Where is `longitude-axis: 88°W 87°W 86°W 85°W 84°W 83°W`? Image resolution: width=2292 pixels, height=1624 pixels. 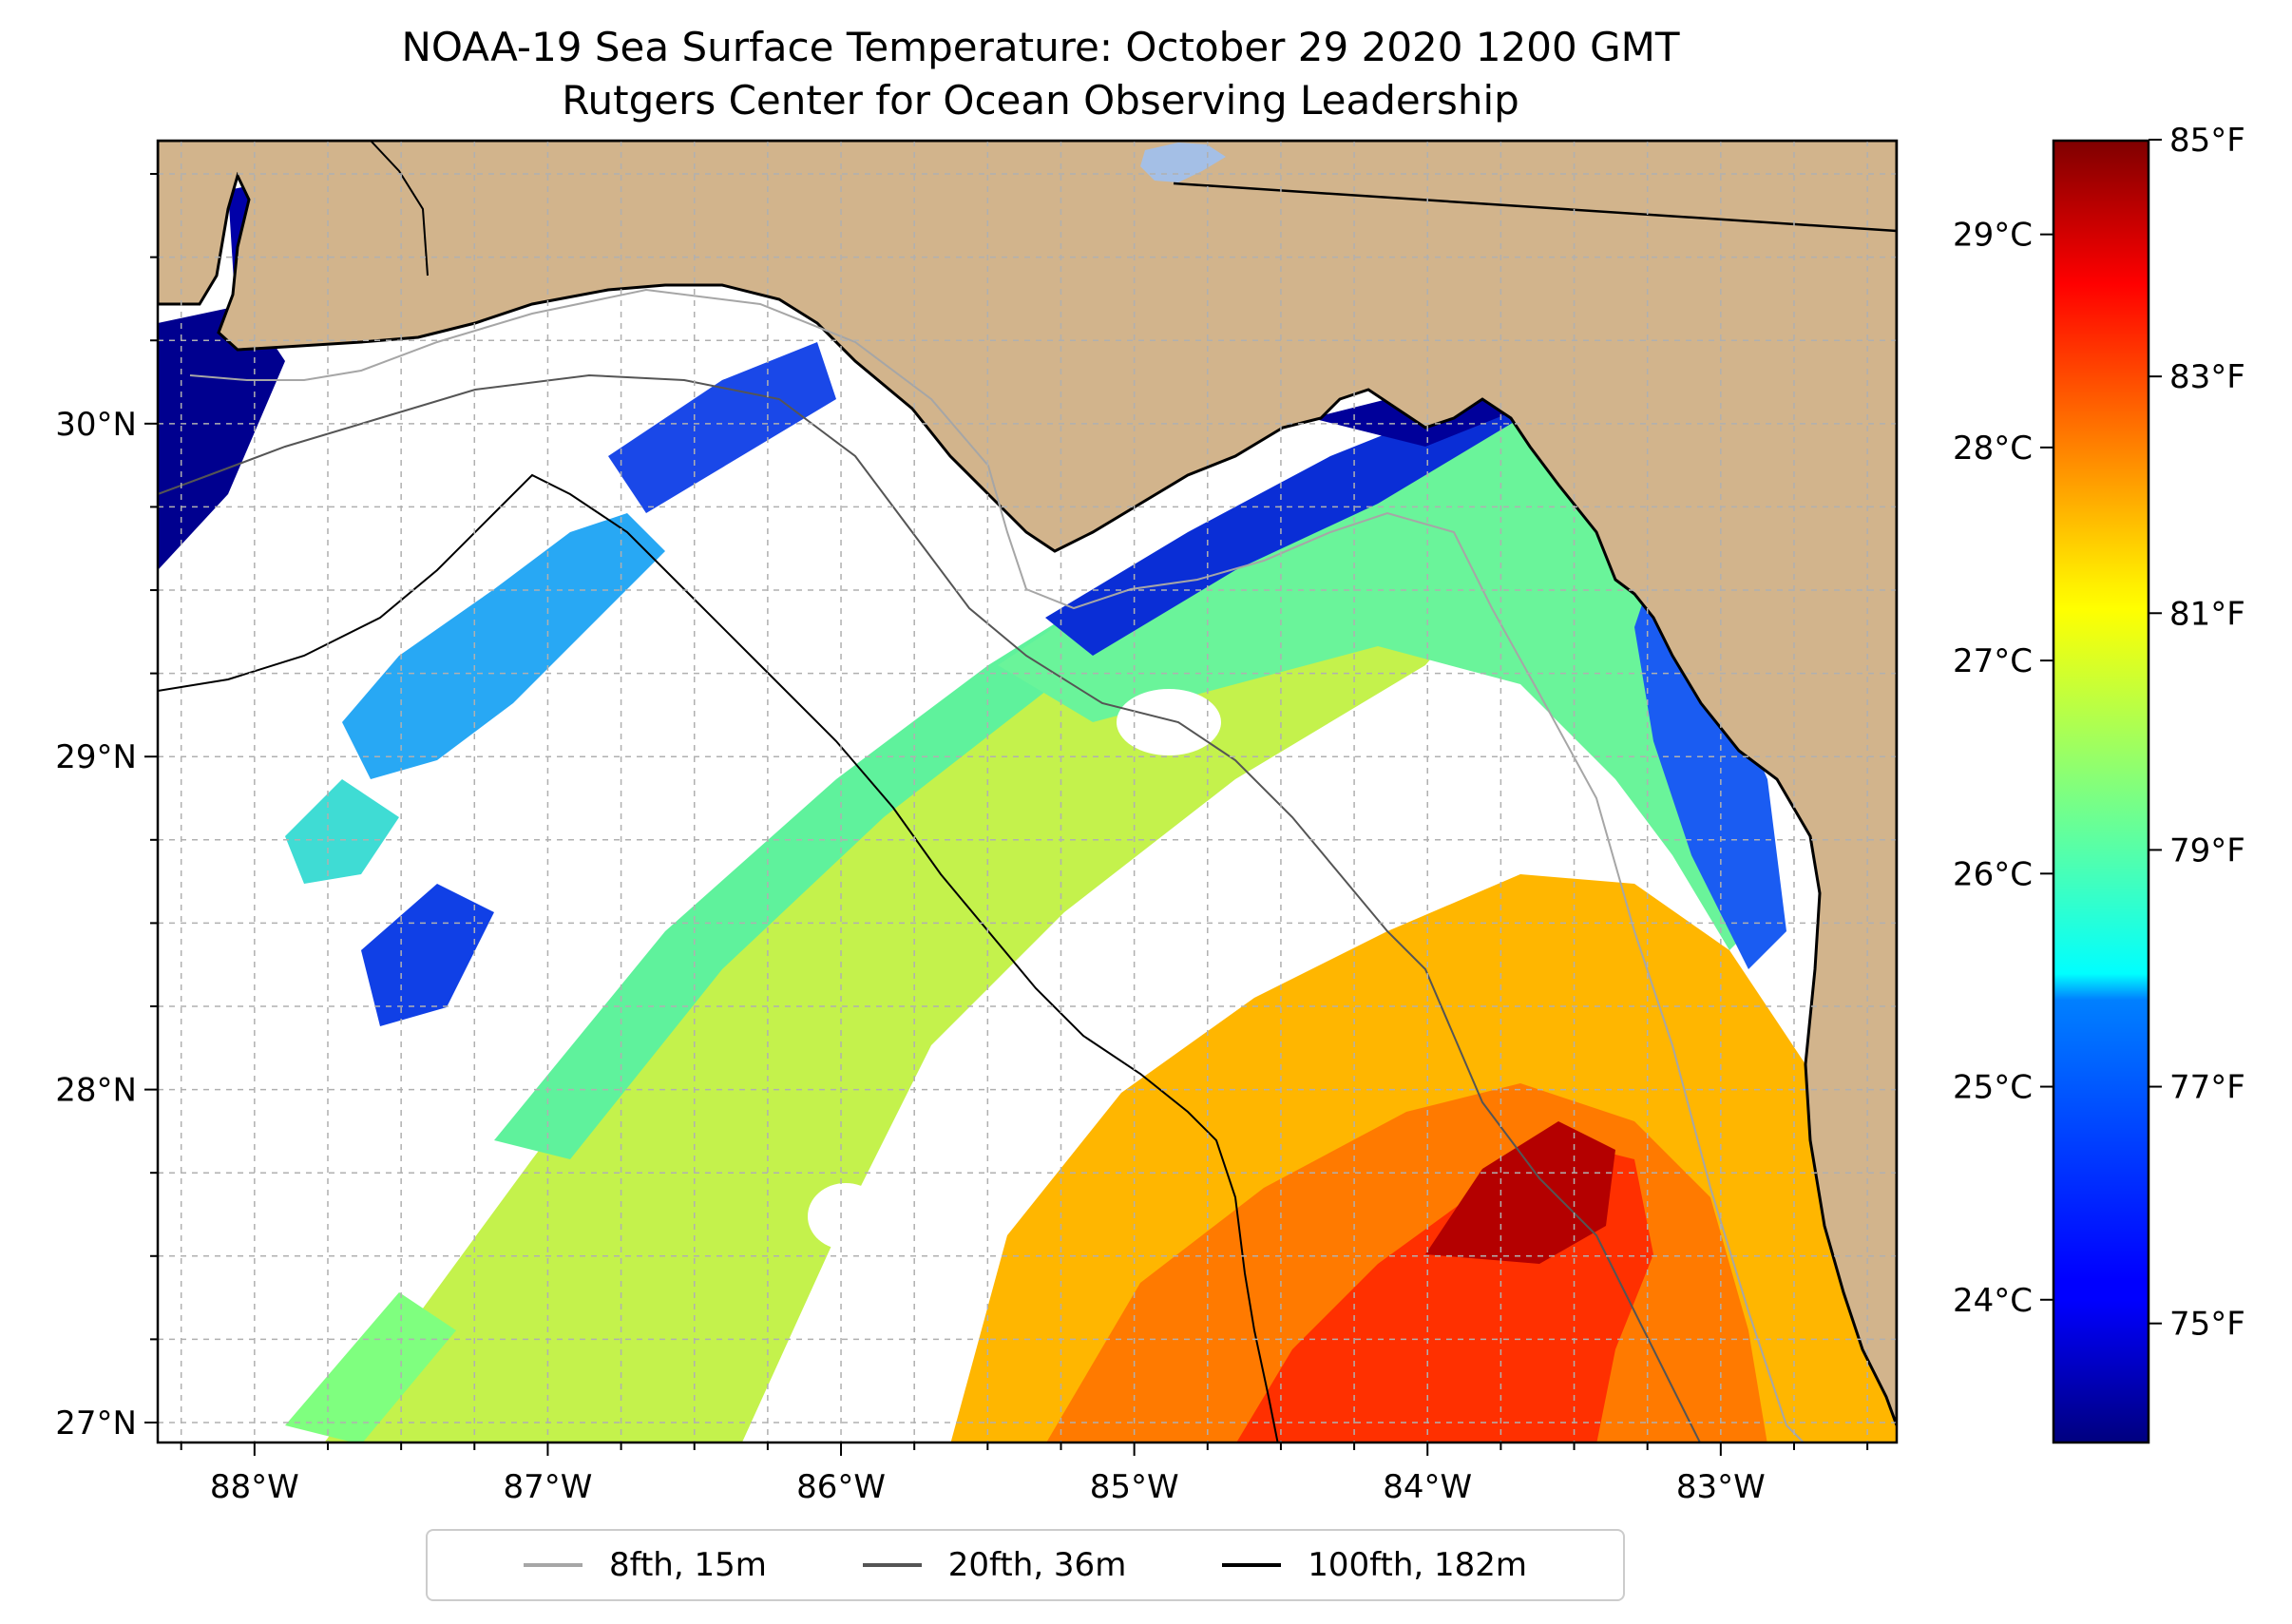 longitude-axis: 88°W 87°W 86°W 85°W 84°W 83°W is located at coordinates (1024, 1474).